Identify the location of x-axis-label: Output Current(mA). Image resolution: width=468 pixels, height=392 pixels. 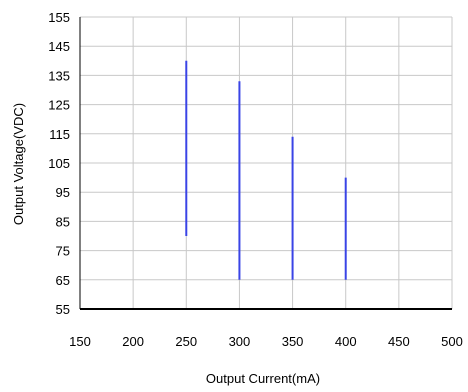
(263, 378).